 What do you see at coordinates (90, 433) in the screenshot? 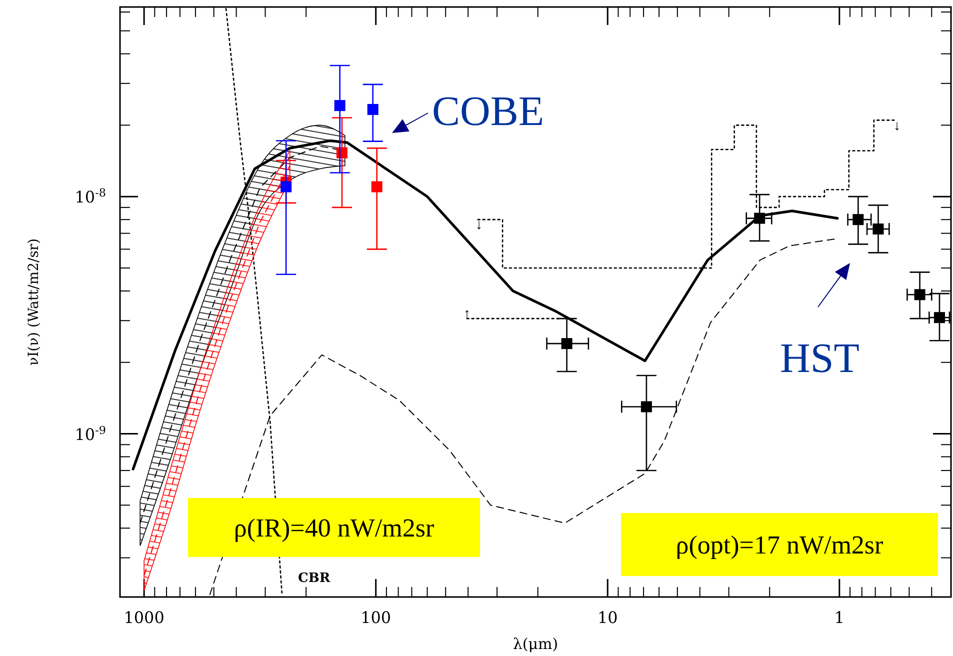
I see `y-tick-label: 10$^{-9}$` at bounding box center [90, 433].